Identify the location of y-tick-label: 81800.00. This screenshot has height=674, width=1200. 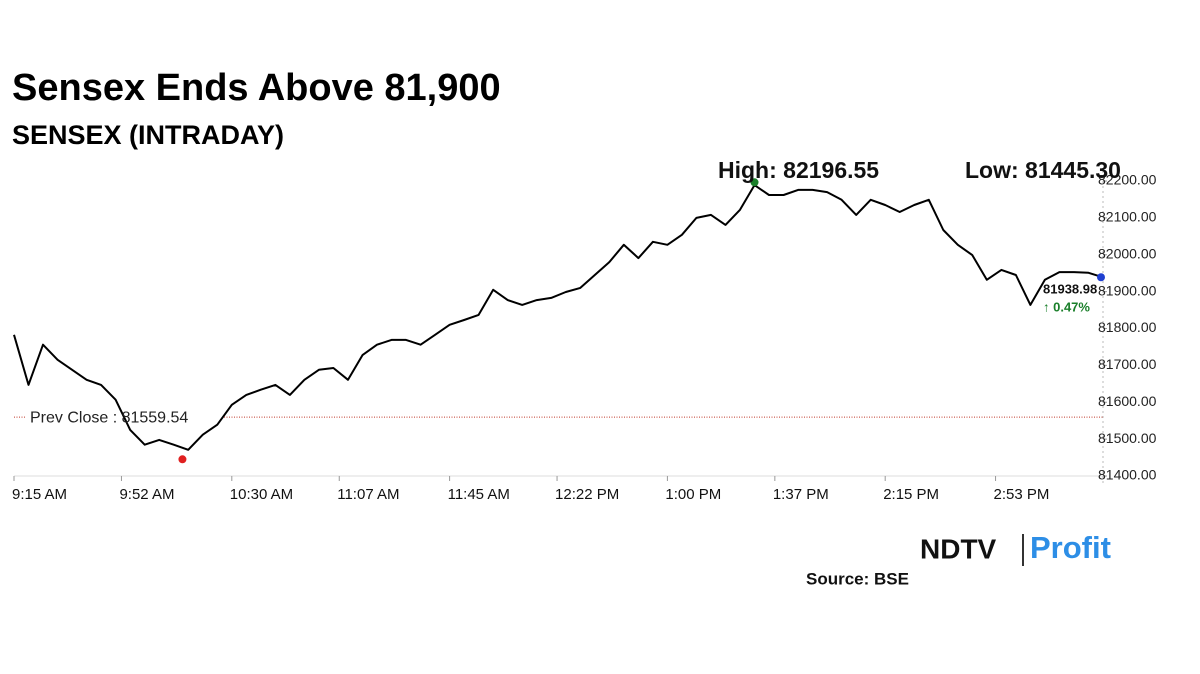
(1127, 327).